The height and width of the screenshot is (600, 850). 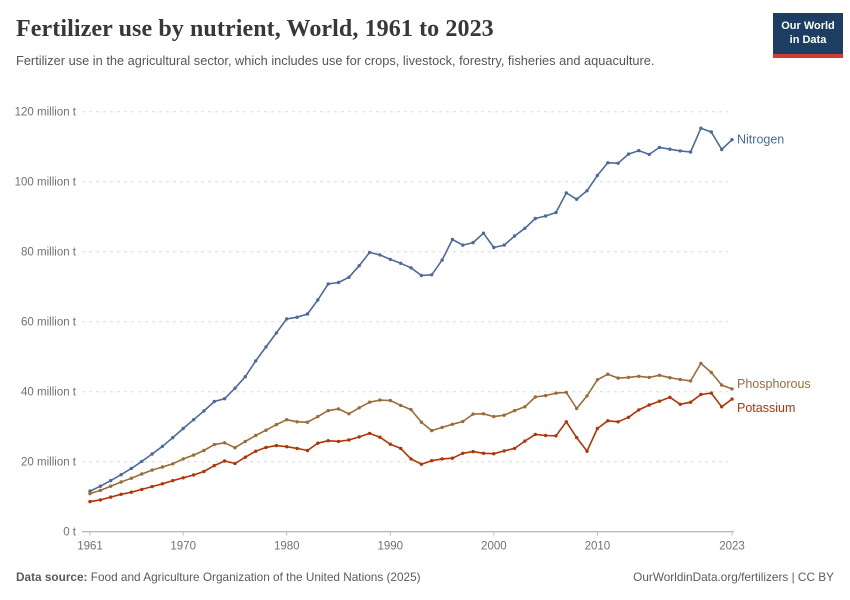 I want to click on nitrogen-point-1976, so click(x=245, y=377).